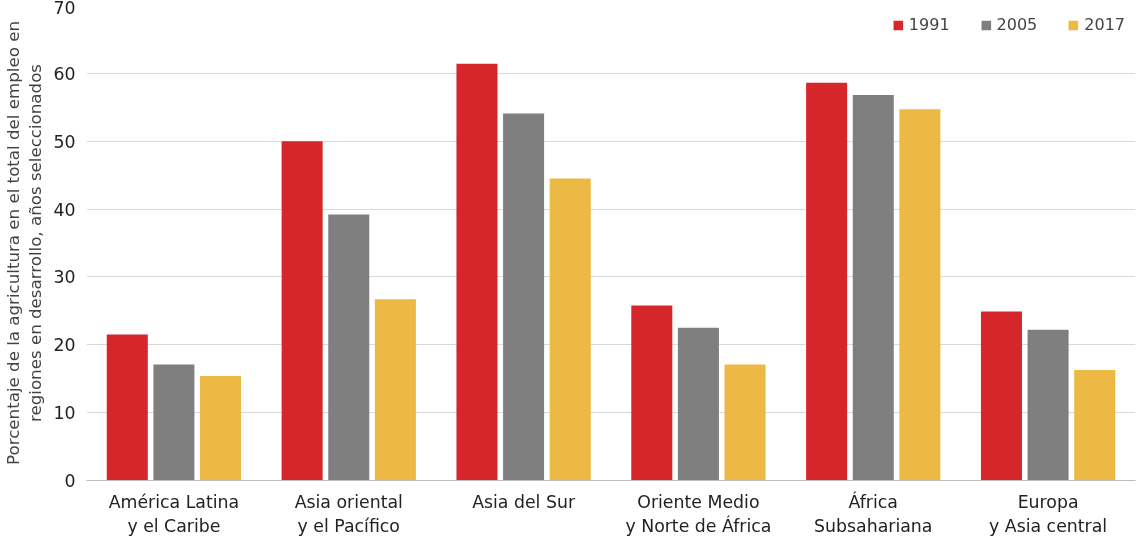  What do you see at coordinates (1017, 24) in the screenshot?
I see `legend-label: 2005` at bounding box center [1017, 24].